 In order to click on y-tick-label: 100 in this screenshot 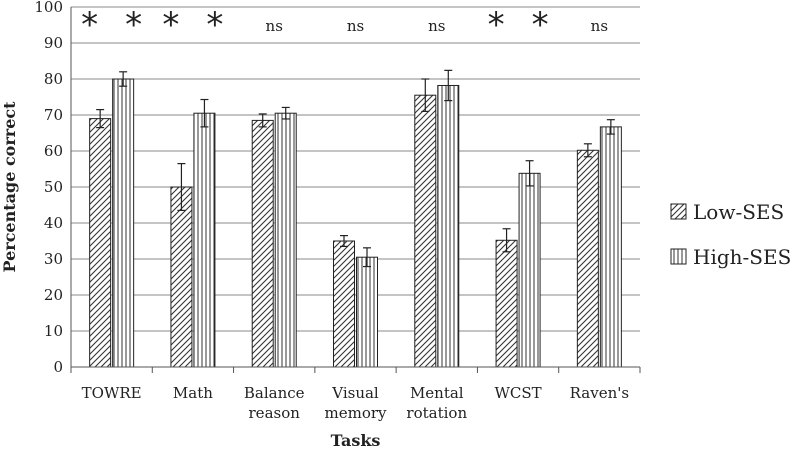, I will do `click(48, 8)`.